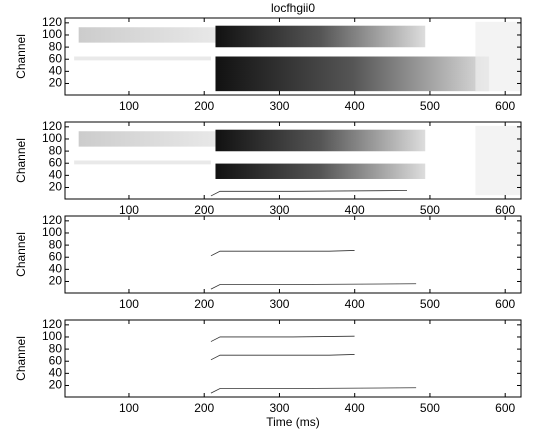  What do you see at coordinates (293, 8) in the screenshot?
I see `chart-title: locfhgii0` at bounding box center [293, 8].